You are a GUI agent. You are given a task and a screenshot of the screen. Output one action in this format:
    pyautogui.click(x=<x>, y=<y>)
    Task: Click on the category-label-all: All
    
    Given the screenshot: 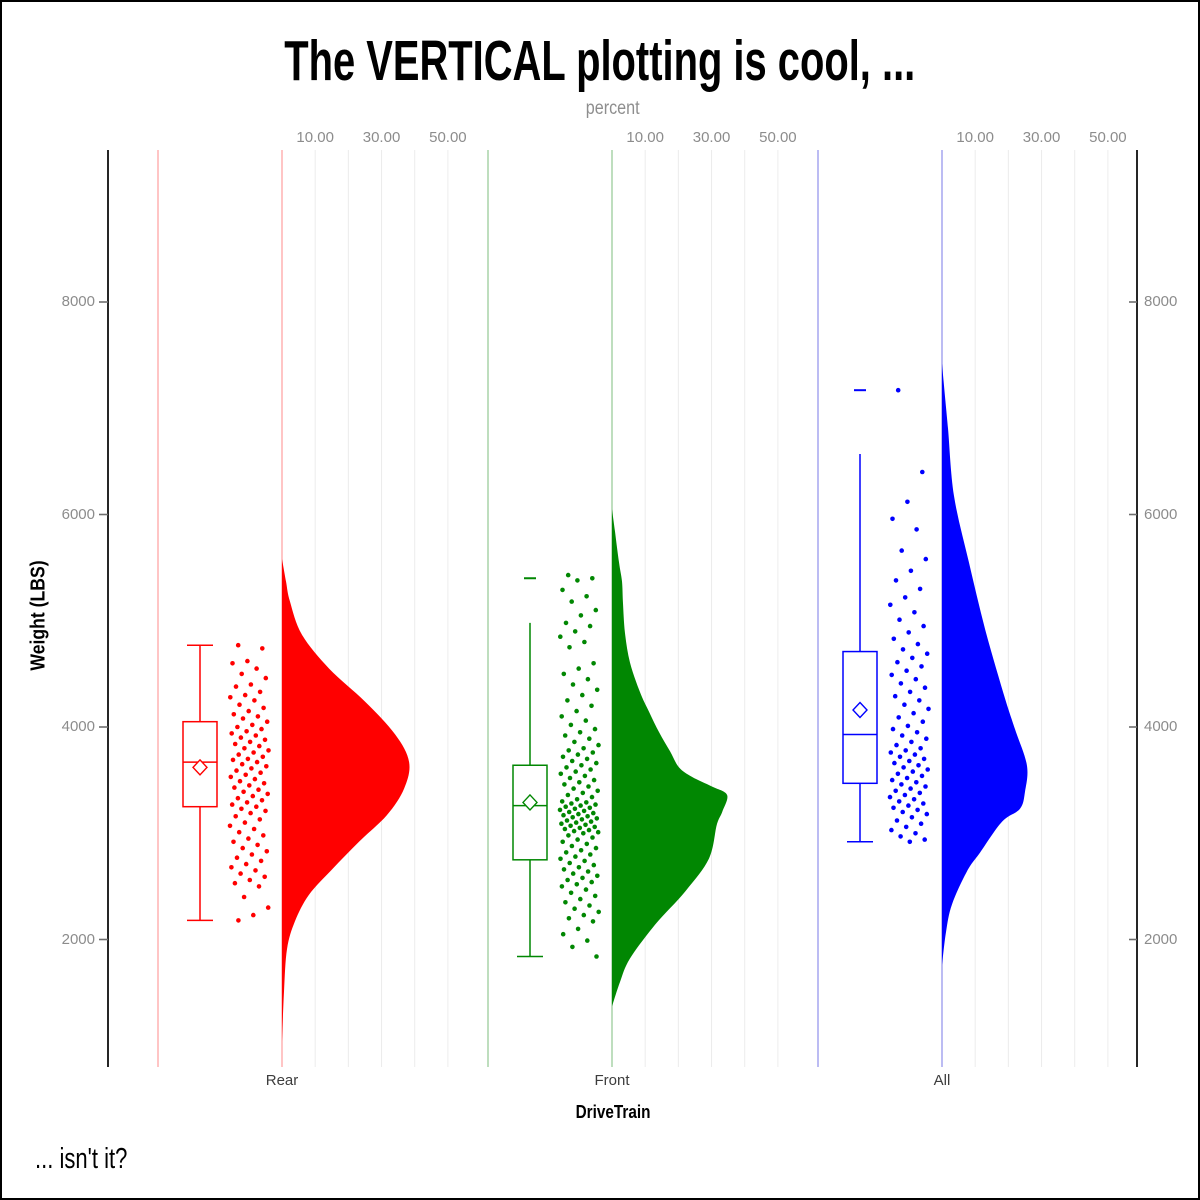 What is the action you would take?
    pyautogui.click(x=942, y=1080)
    